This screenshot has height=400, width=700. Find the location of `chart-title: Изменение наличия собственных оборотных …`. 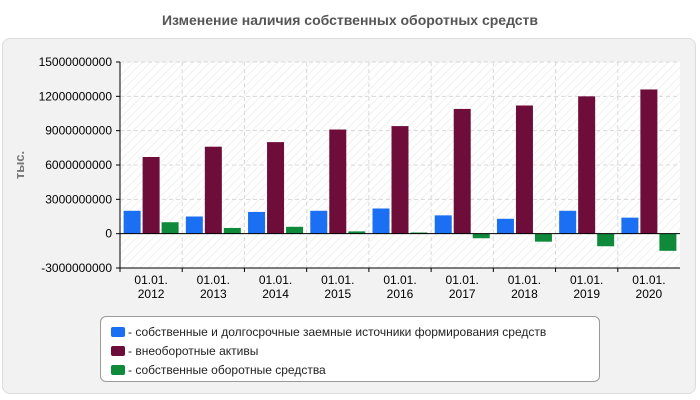

chart-title: Изменение наличия собственных оборотных … is located at coordinates (350, 20).